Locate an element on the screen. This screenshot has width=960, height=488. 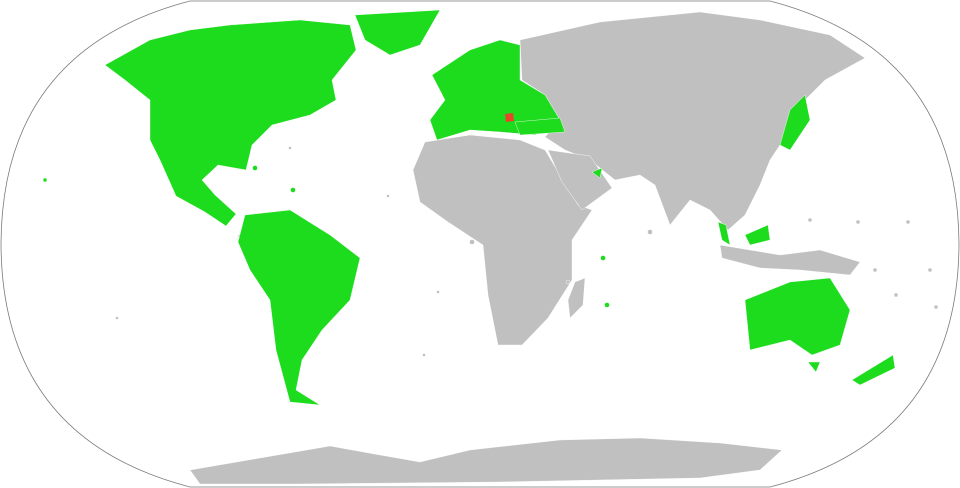
north-america is located at coordinates (230, 123).